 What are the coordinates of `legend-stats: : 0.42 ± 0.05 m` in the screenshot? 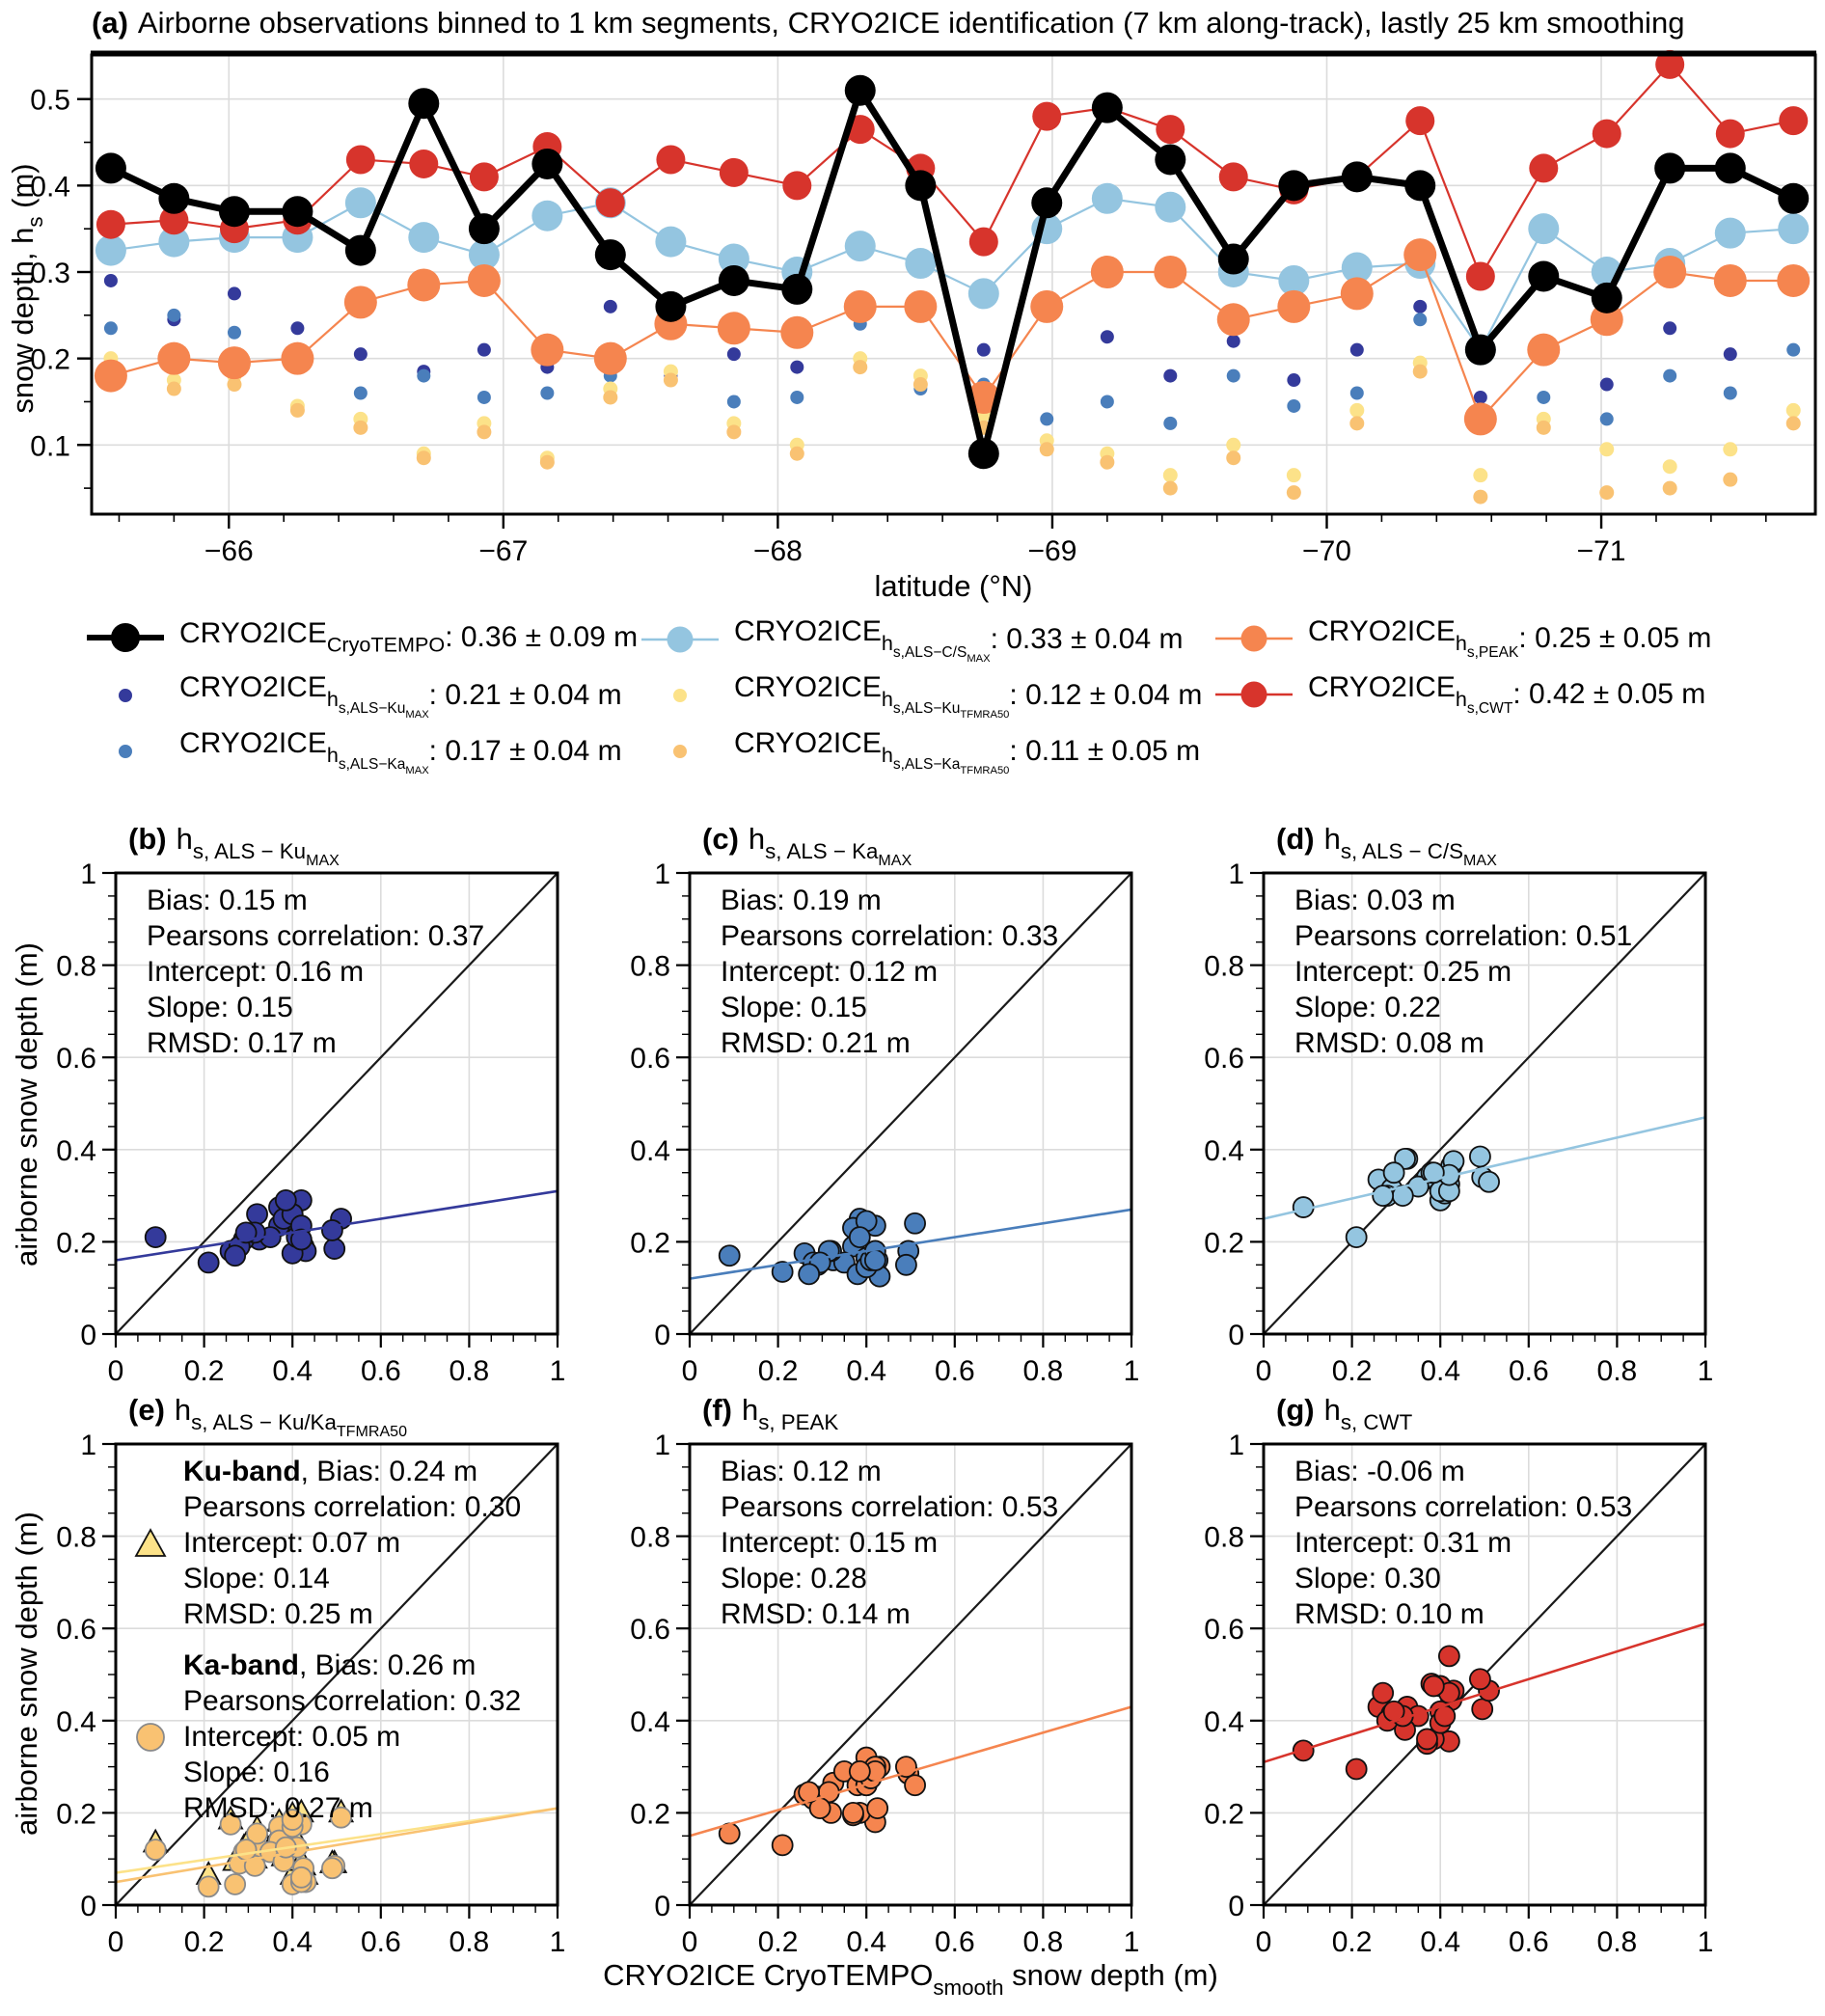 It's located at (1609, 693).